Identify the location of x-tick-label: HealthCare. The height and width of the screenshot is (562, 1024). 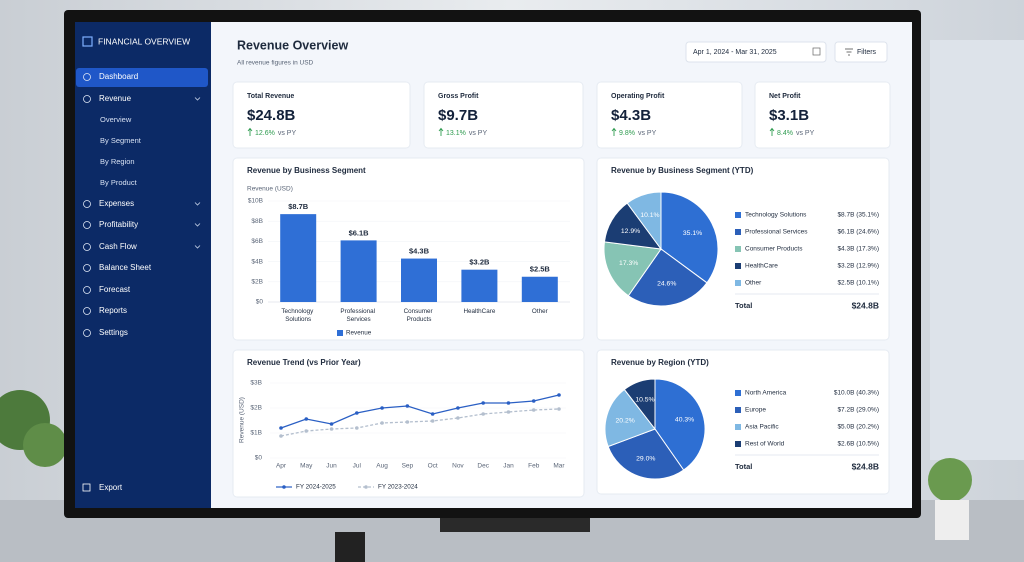
(479, 311).